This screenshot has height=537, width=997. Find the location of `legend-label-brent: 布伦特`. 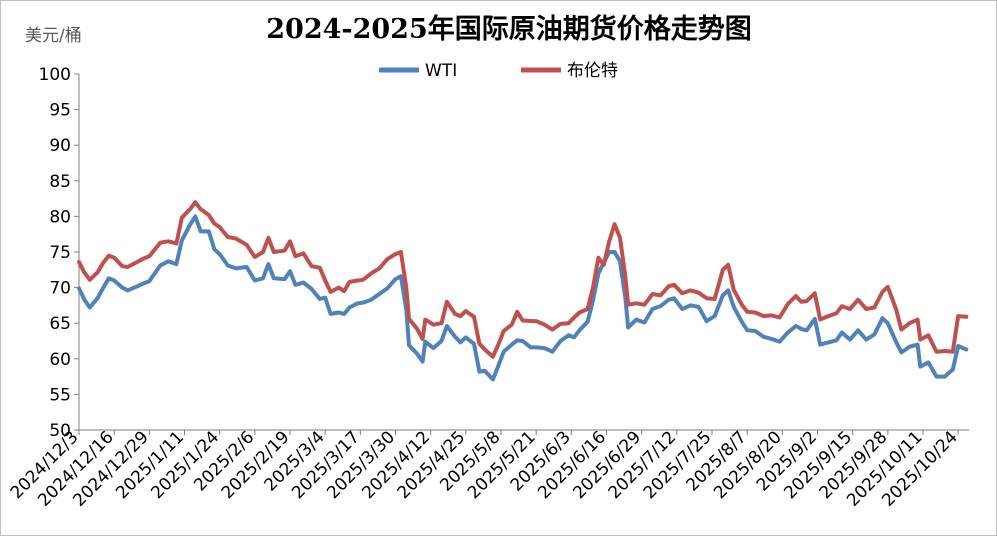

legend-label-brent: 布伦特 is located at coordinates (592, 71).